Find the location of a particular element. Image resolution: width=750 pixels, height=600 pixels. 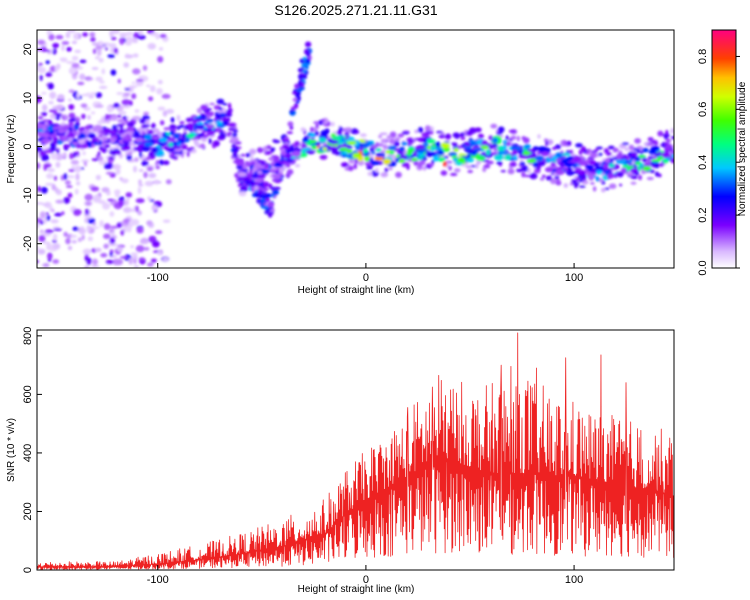

spectrogram-x-axis-label: Height of straight line (km) is located at coordinates (356, 290).